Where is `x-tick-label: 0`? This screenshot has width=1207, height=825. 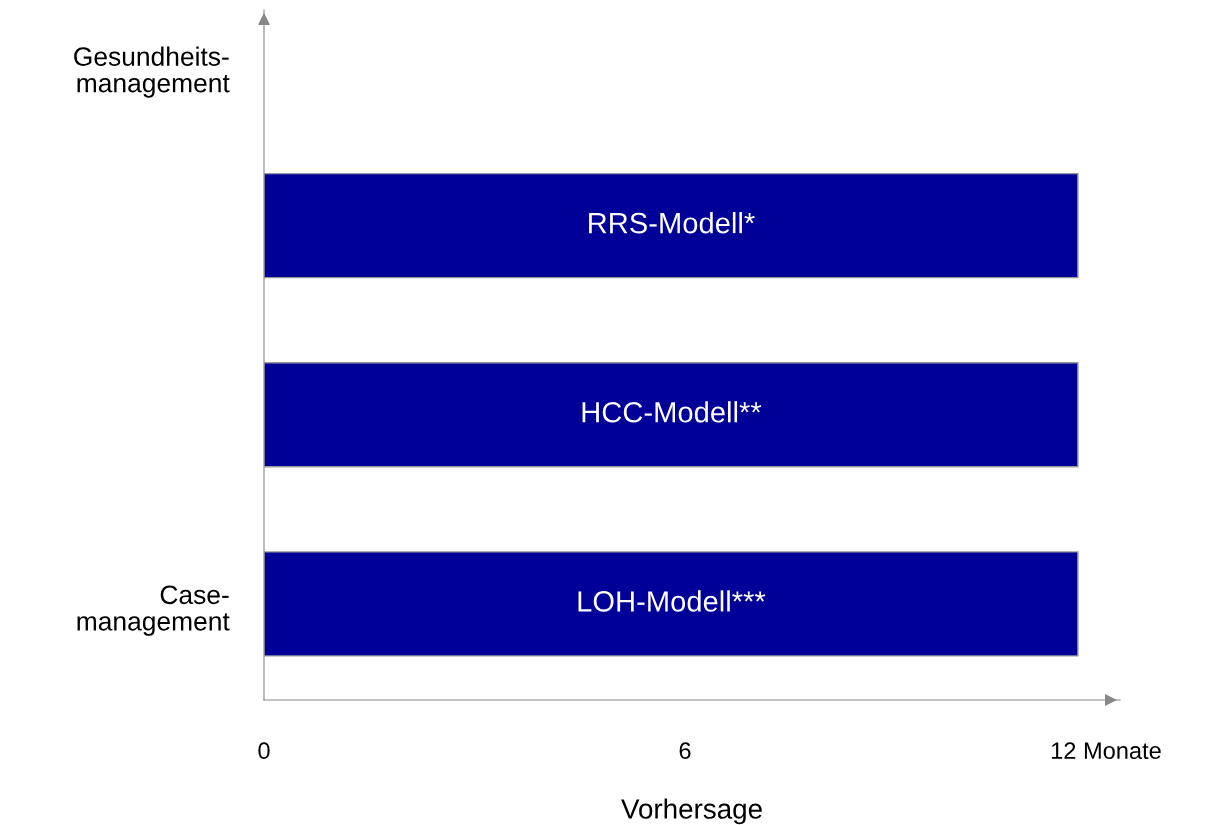 x-tick-label: 0 is located at coordinates (264, 751).